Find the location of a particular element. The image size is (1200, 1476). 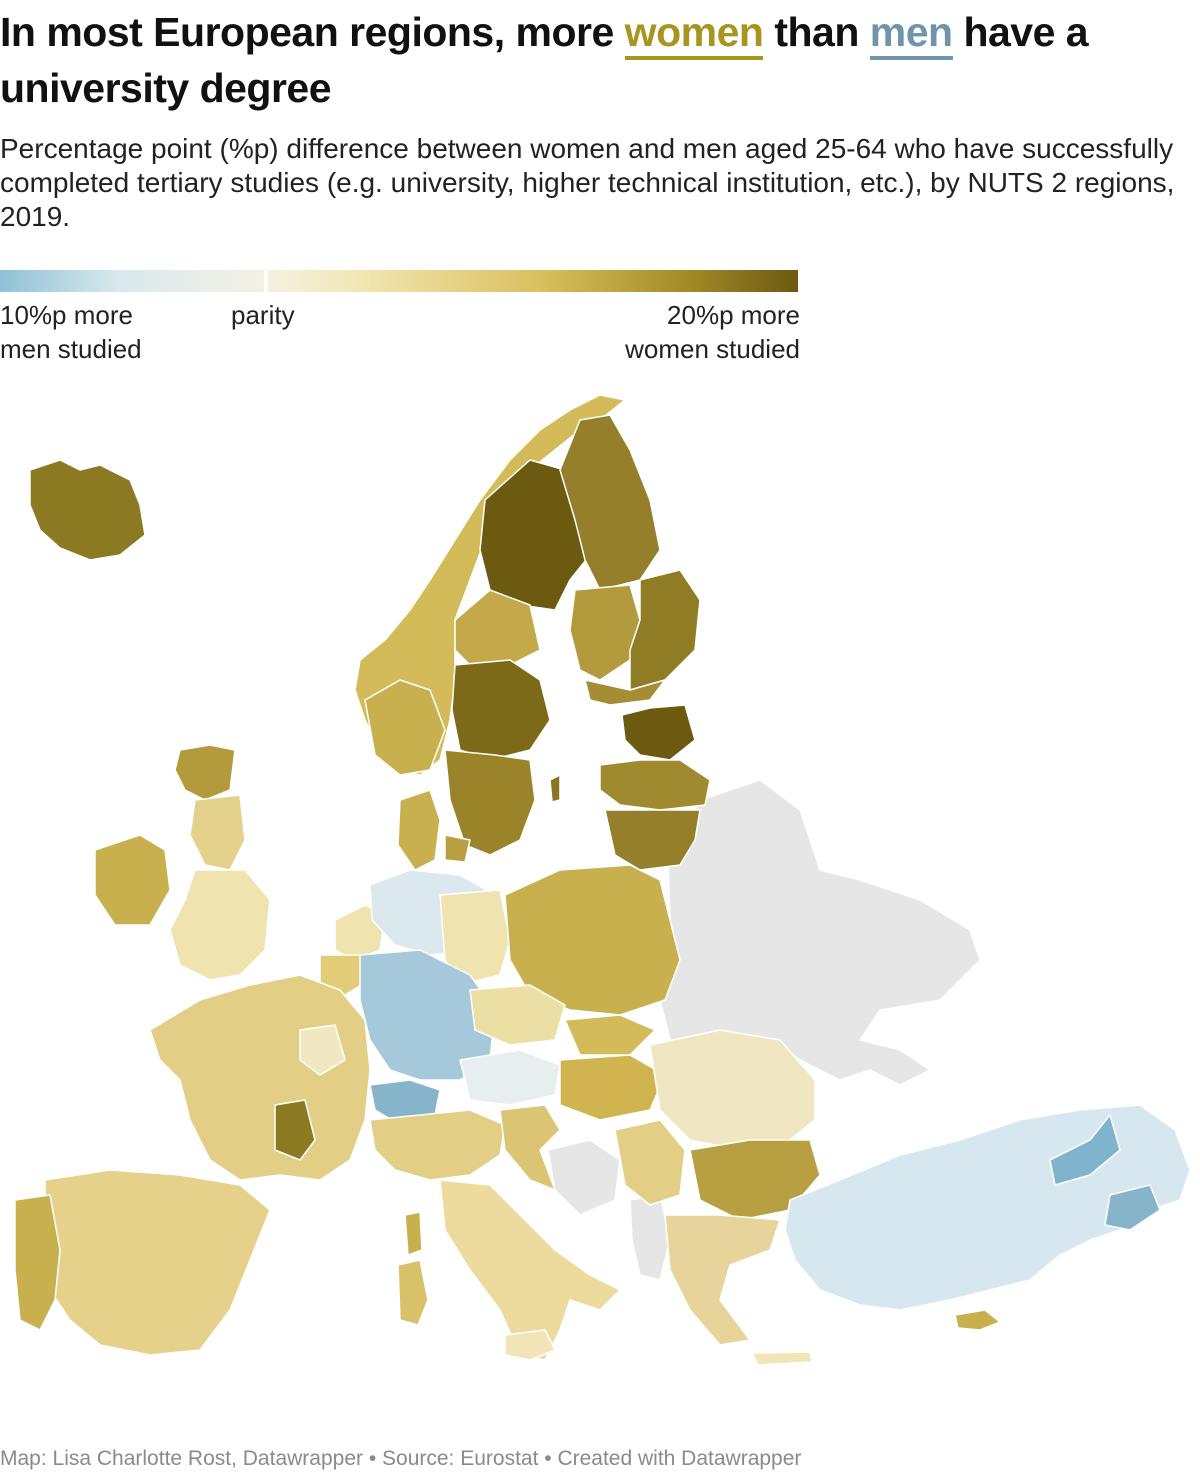

legend-label-parity: parity is located at coordinates (263, 315).